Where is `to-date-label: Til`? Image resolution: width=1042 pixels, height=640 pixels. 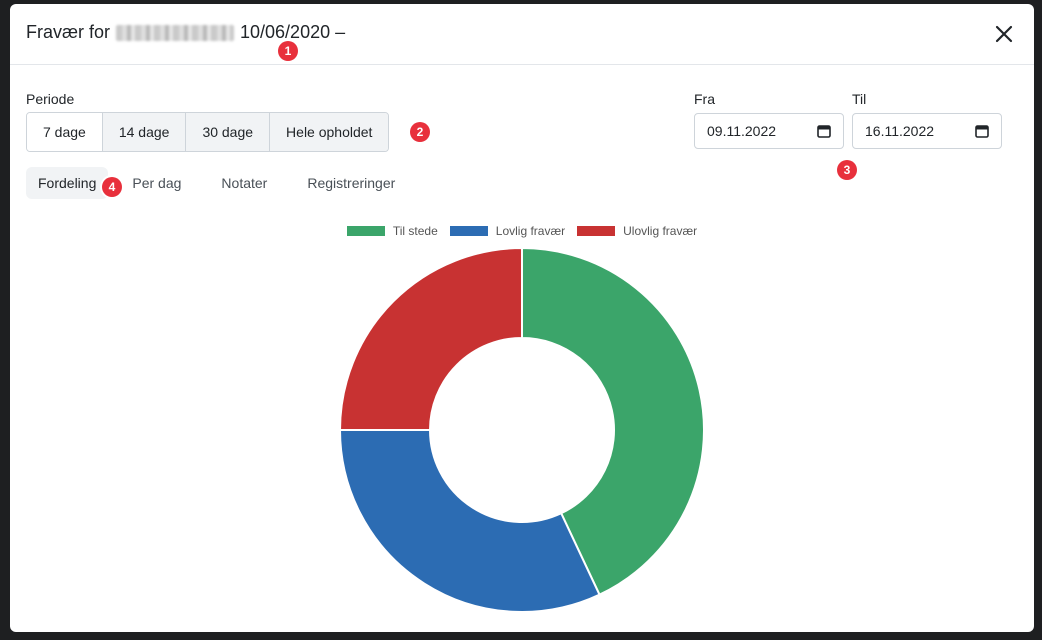 to-date-label: Til is located at coordinates (859, 99).